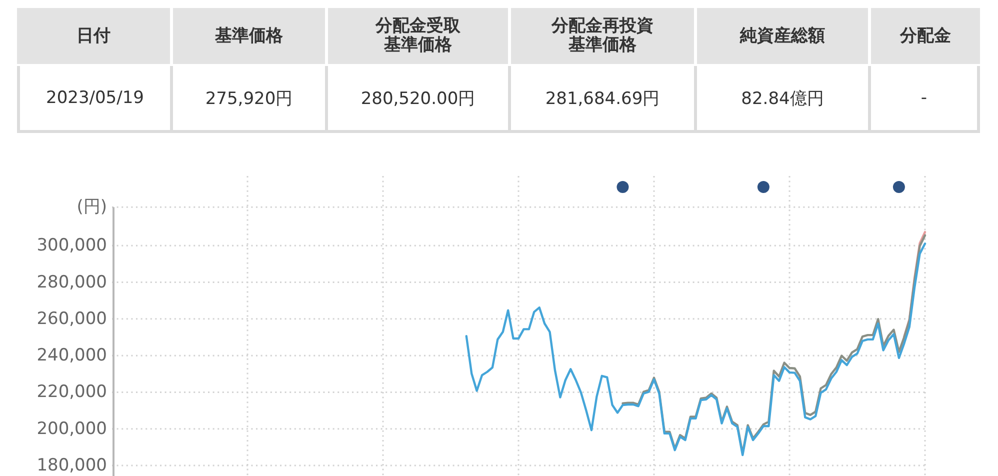 The height and width of the screenshot is (476, 998). I want to click on ytick: 300,000, so click(71, 246).